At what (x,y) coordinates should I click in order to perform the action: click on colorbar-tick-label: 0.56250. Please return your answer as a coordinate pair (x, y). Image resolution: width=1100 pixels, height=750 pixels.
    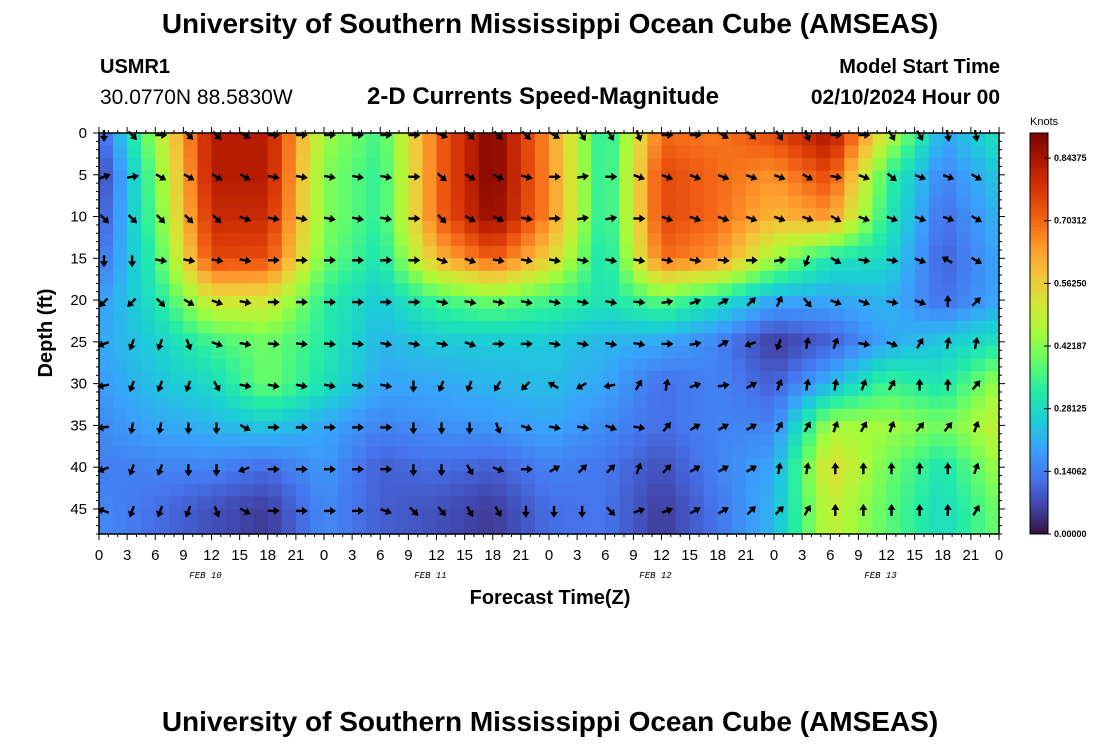
    Looking at the image, I should click on (1070, 283).